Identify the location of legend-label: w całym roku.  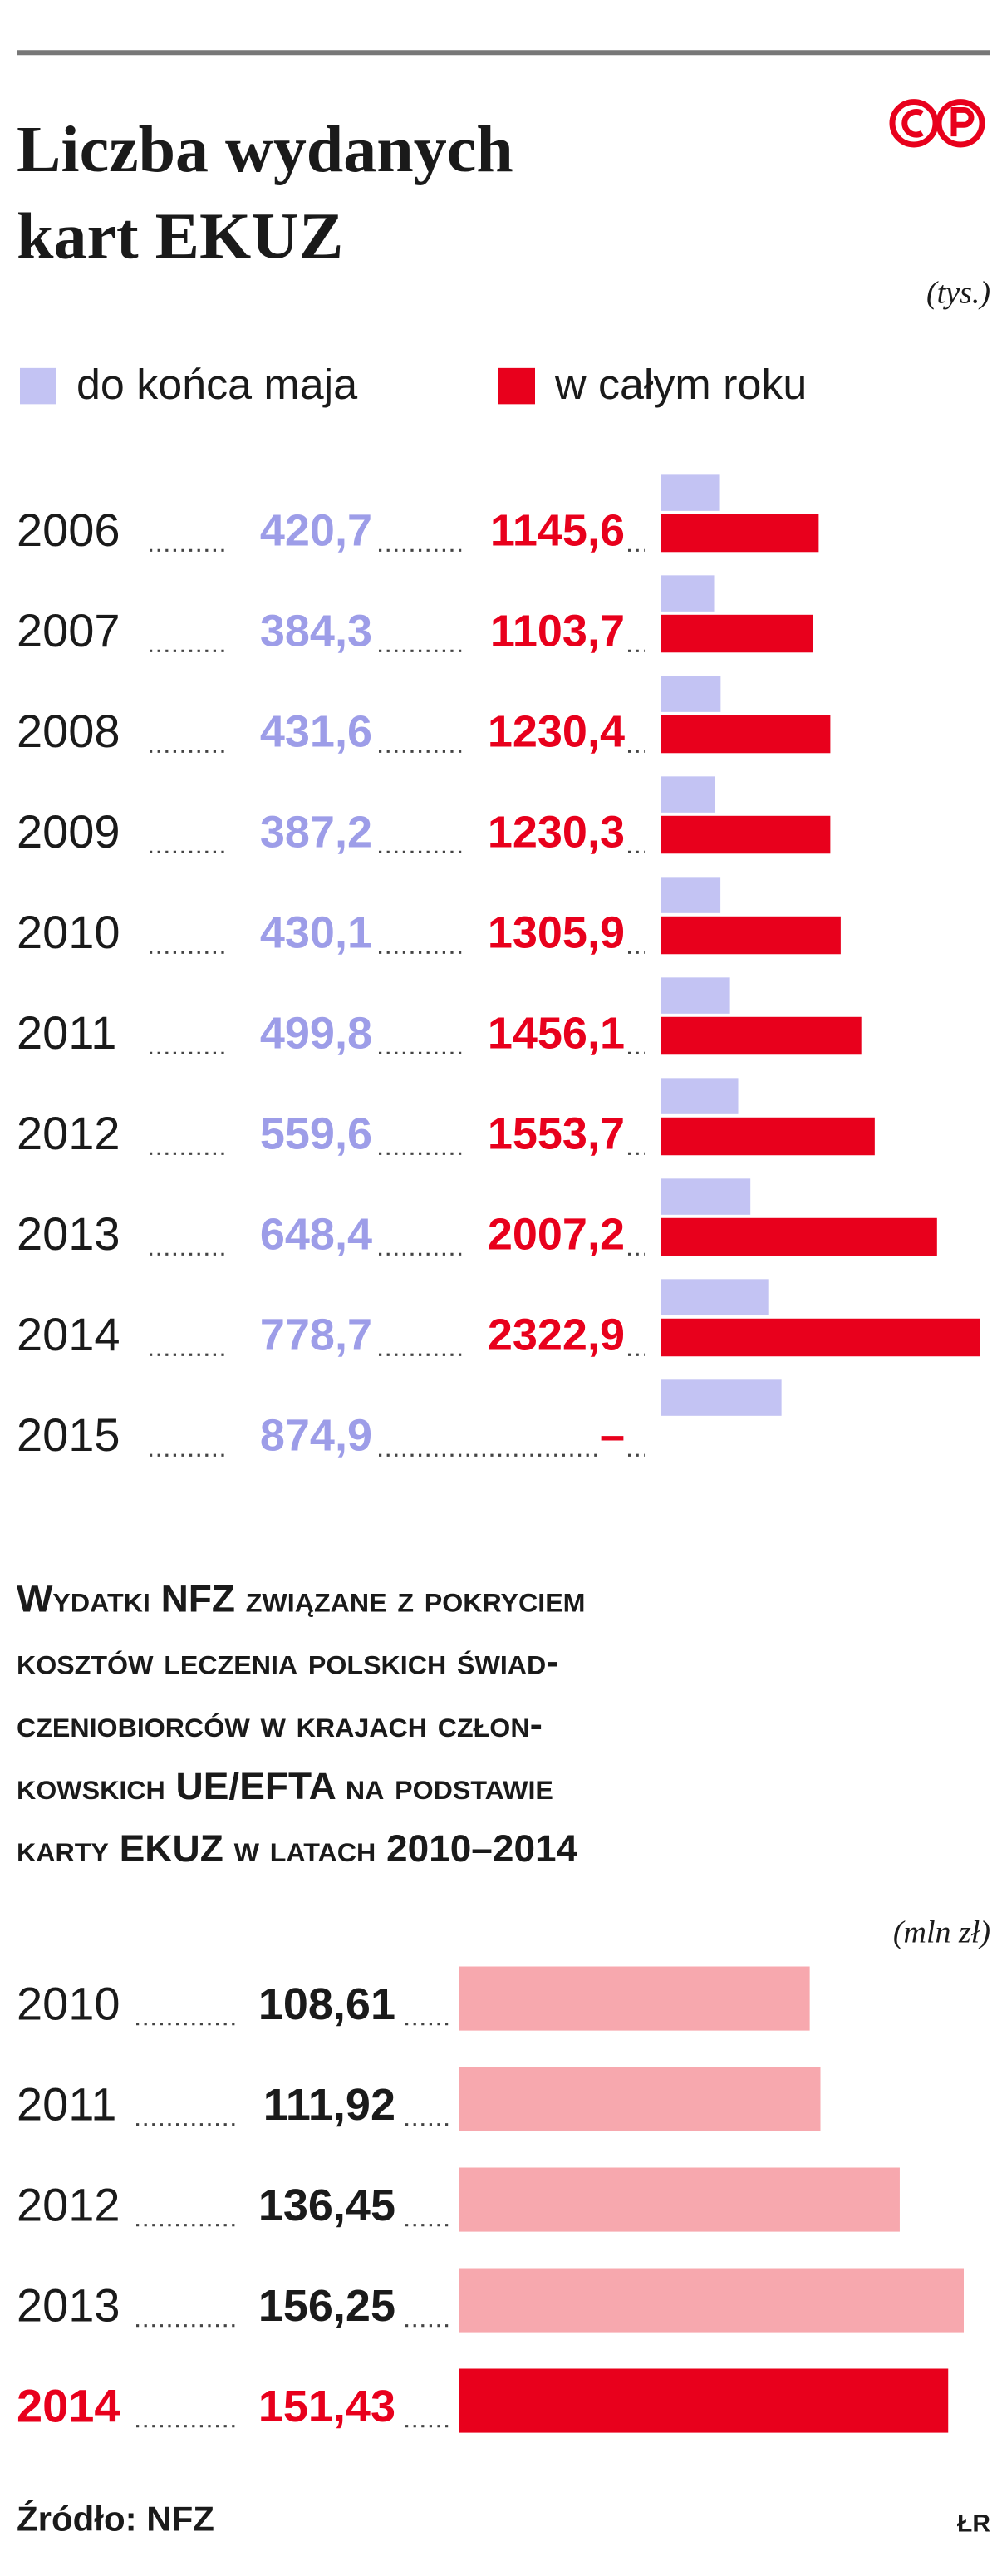
(680, 384).